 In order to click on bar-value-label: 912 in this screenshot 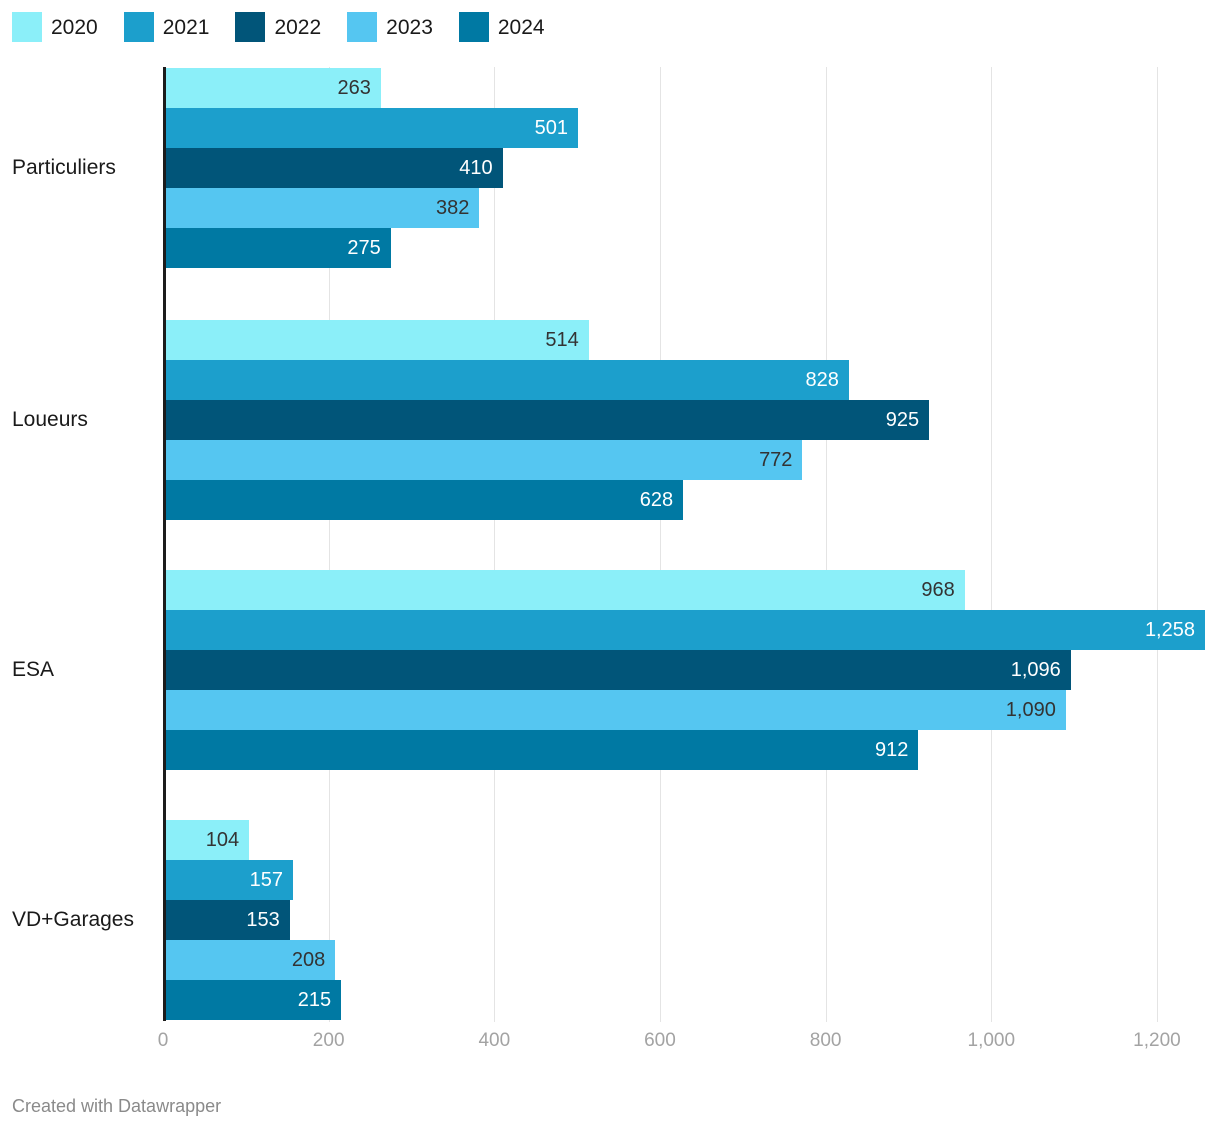, I will do `click(892, 750)`.